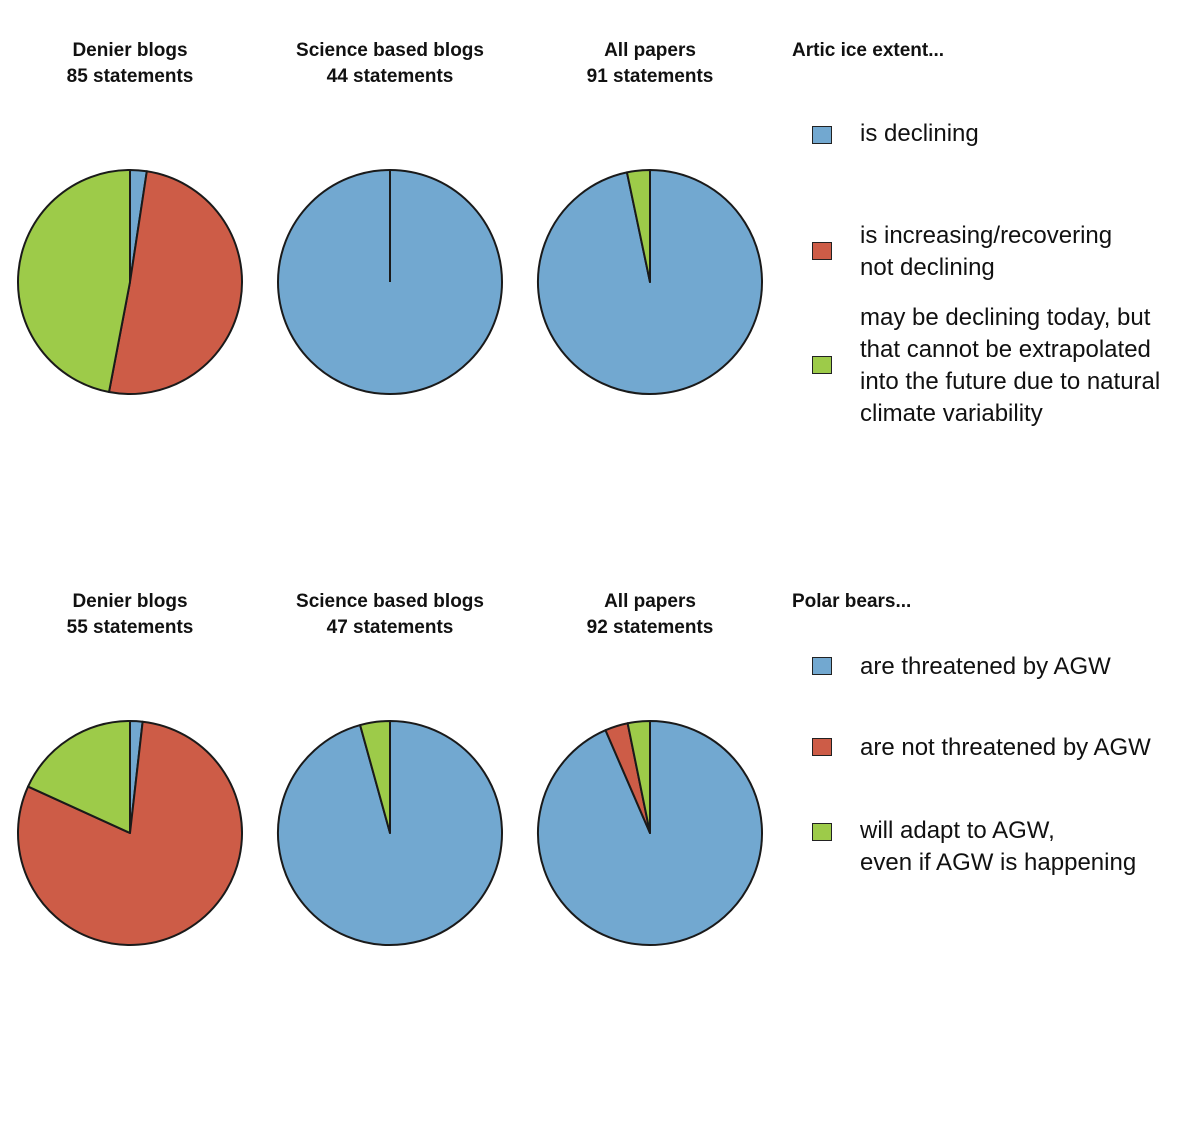 The image size is (1200, 1128). Describe the element at coordinates (130, 76) in the screenshot. I see `pie-title-line2: 85 statements` at that location.